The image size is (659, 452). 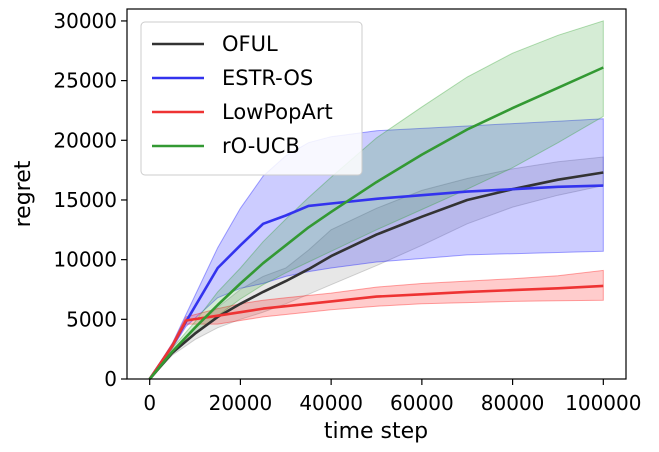 What do you see at coordinates (331, 403) in the screenshot?
I see `x-tick-label: 40000` at bounding box center [331, 403].